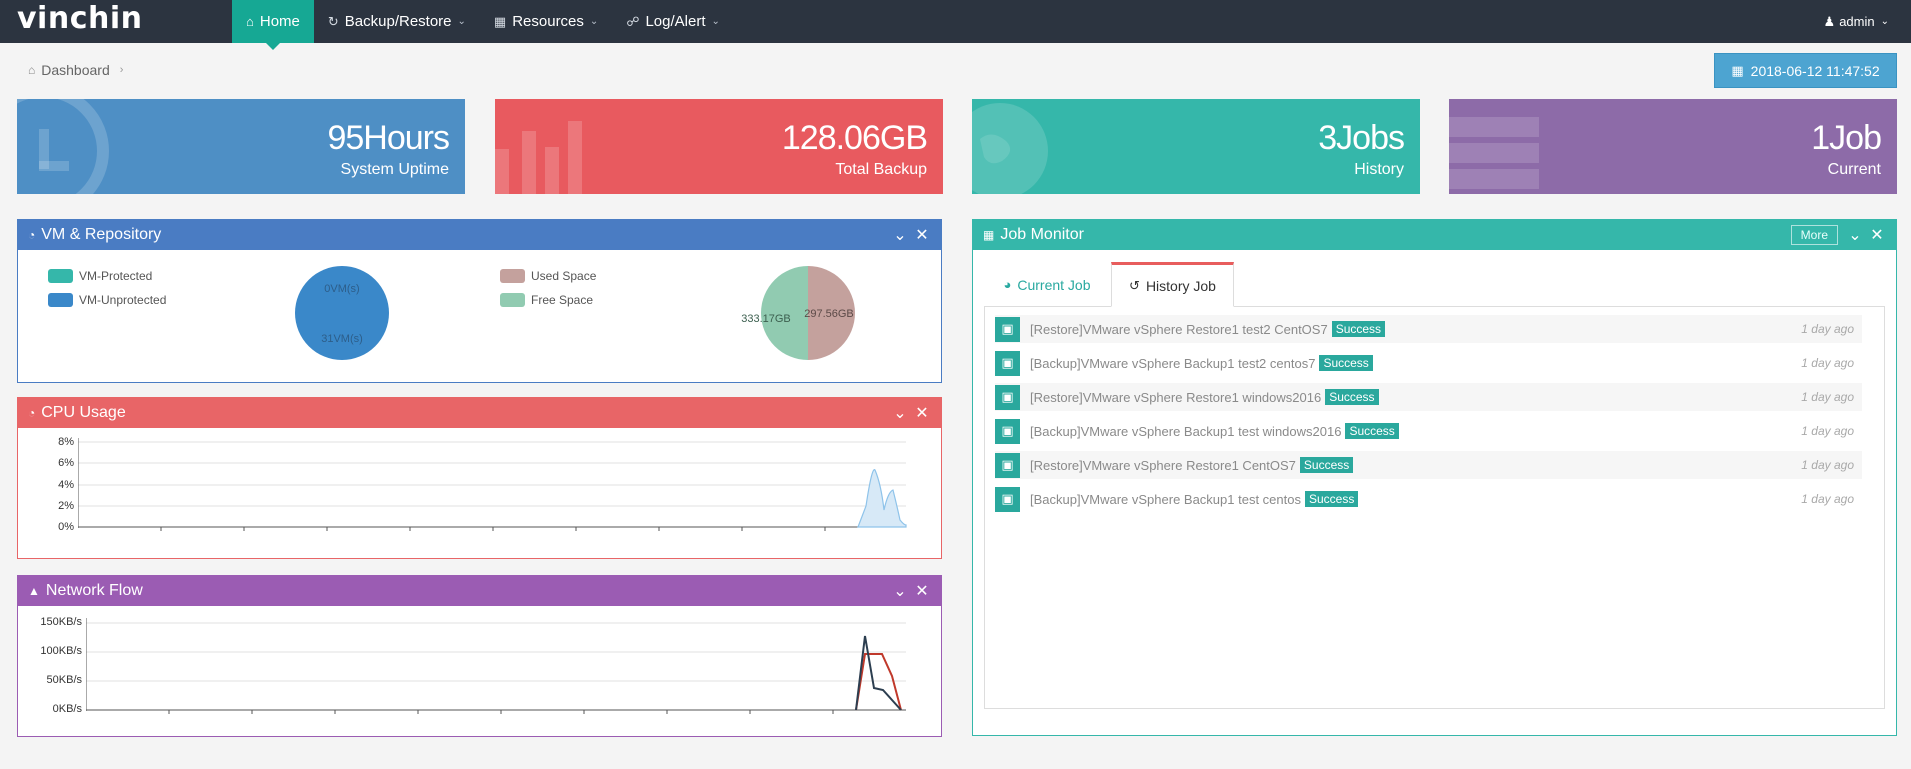 The width and height of the screenshot is (1911, 769). What do you see at coordinates (250, 21) in the screenshot?
I see `home-icon: ⌂` at bounding box center [250, 21].